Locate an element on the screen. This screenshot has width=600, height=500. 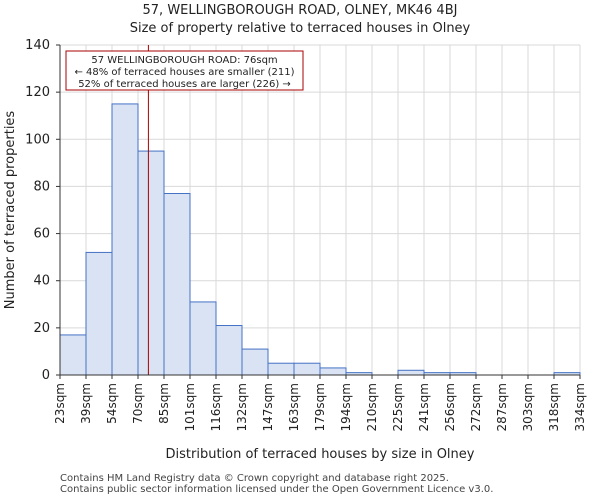
x-tick-label: 39sqm is located at coordinates (86, 403).